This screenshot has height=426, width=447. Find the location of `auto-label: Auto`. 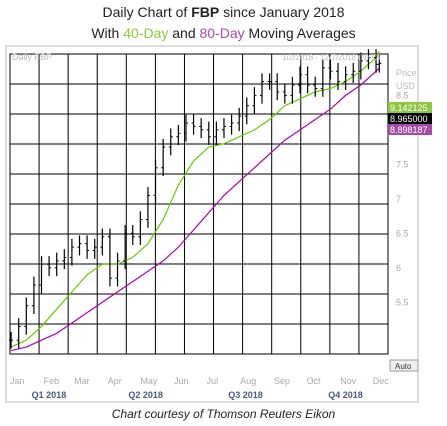

auto-label: Auto is located at coordinates (403, 366).